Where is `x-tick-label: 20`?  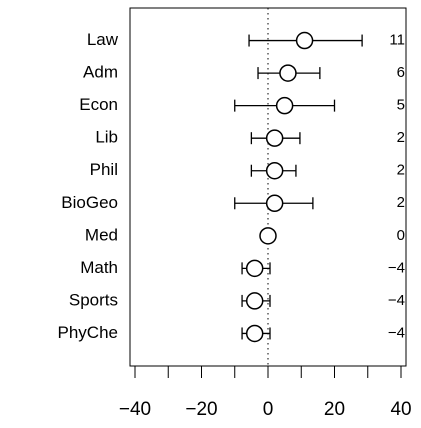
x-tick-label: 20 is located at coordinates (334, 409).